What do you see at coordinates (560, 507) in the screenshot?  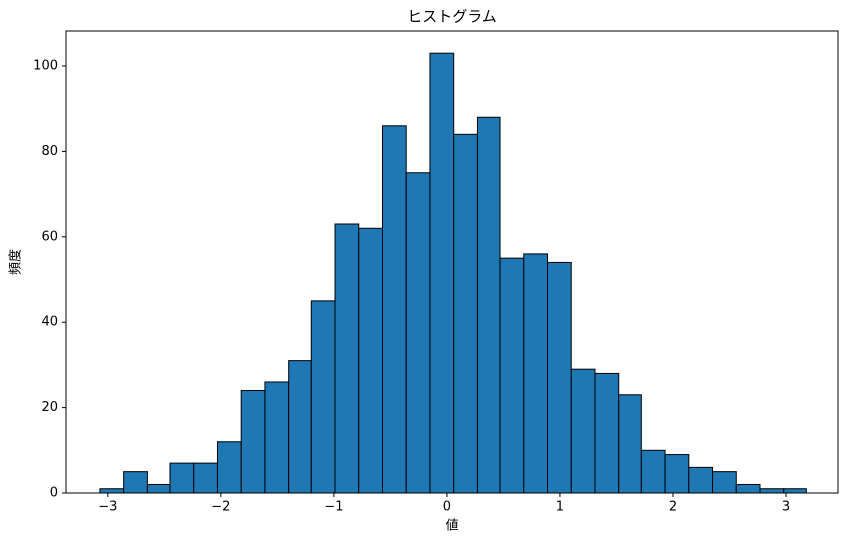 I see `x-tick-label: 1` at bounding box center [560, 507].